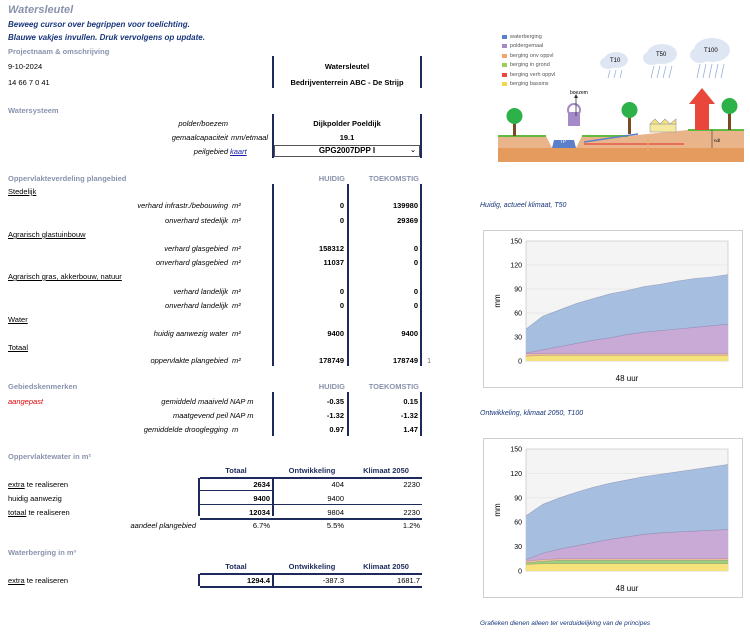 This screenshot has width=750, height=641. What do you see at coordinates (408, 580) in the screenshot?
I see `klimaat-value: 1681.7` at bounding box center [408, 580].